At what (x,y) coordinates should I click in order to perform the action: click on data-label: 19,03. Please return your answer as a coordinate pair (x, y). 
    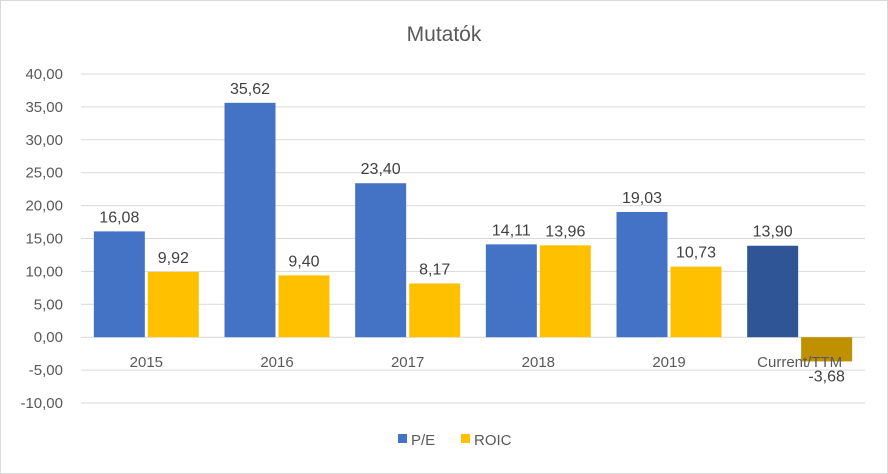
    Looking at the image, I should click on (642, 198).